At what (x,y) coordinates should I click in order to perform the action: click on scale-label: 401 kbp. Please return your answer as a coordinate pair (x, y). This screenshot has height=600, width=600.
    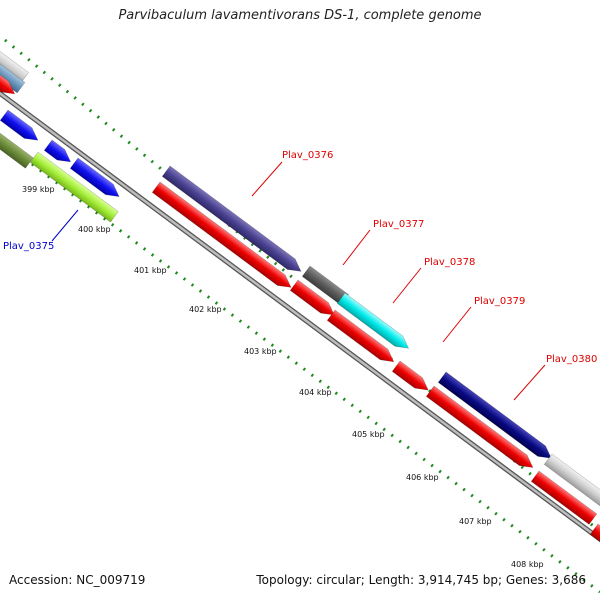
    Looking at the image, I should click on (150, 270).